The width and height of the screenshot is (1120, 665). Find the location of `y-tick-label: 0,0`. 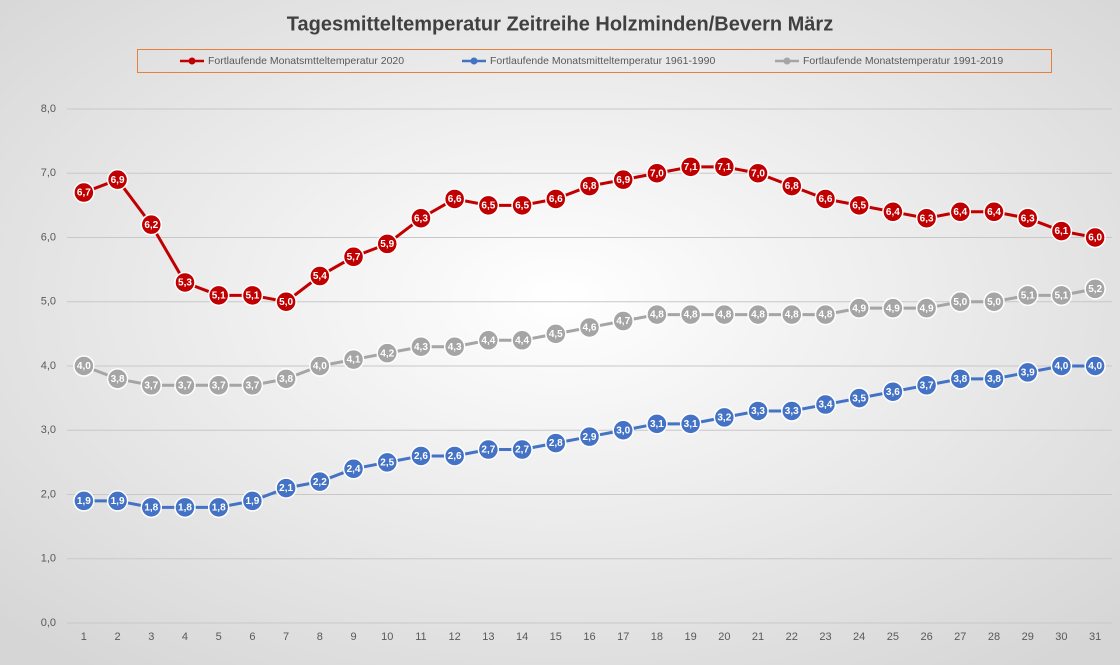

y-tick-label: 0,0 is located at coordinates (48, 623).